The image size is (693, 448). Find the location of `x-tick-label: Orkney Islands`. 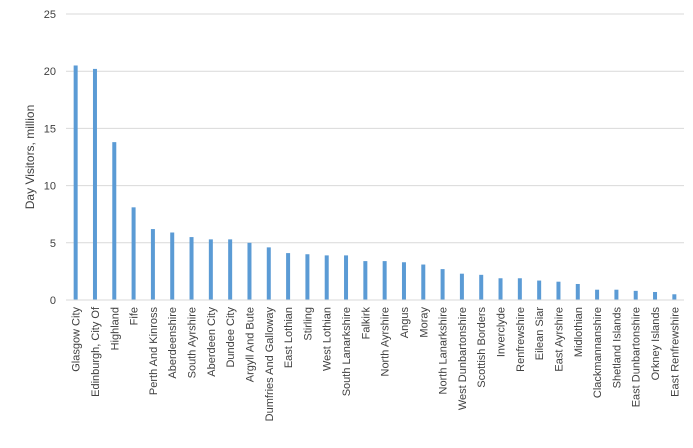

x-tick-label: Orkney Islands is located at coordinates (656, 344).